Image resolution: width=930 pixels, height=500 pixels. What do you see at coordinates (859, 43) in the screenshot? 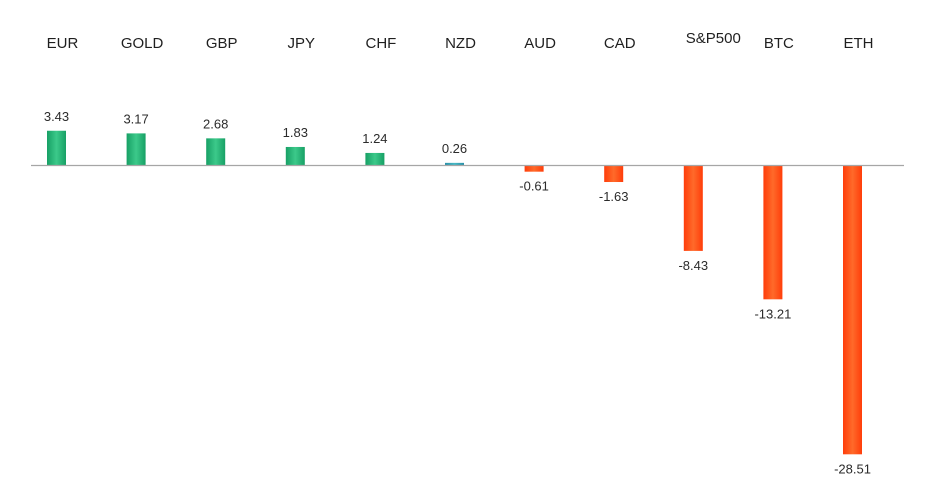
I see `category-label: ETH` at bounding box center [859, 43].